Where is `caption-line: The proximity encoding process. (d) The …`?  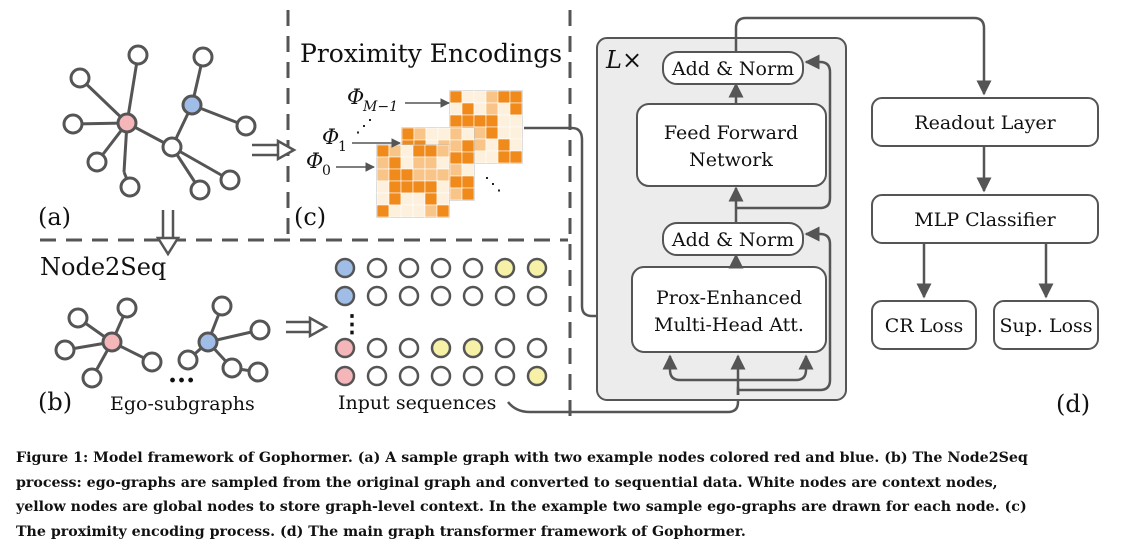
caption-line: The proximity encoding process. (d) The … is located at coordinates (381, 531).